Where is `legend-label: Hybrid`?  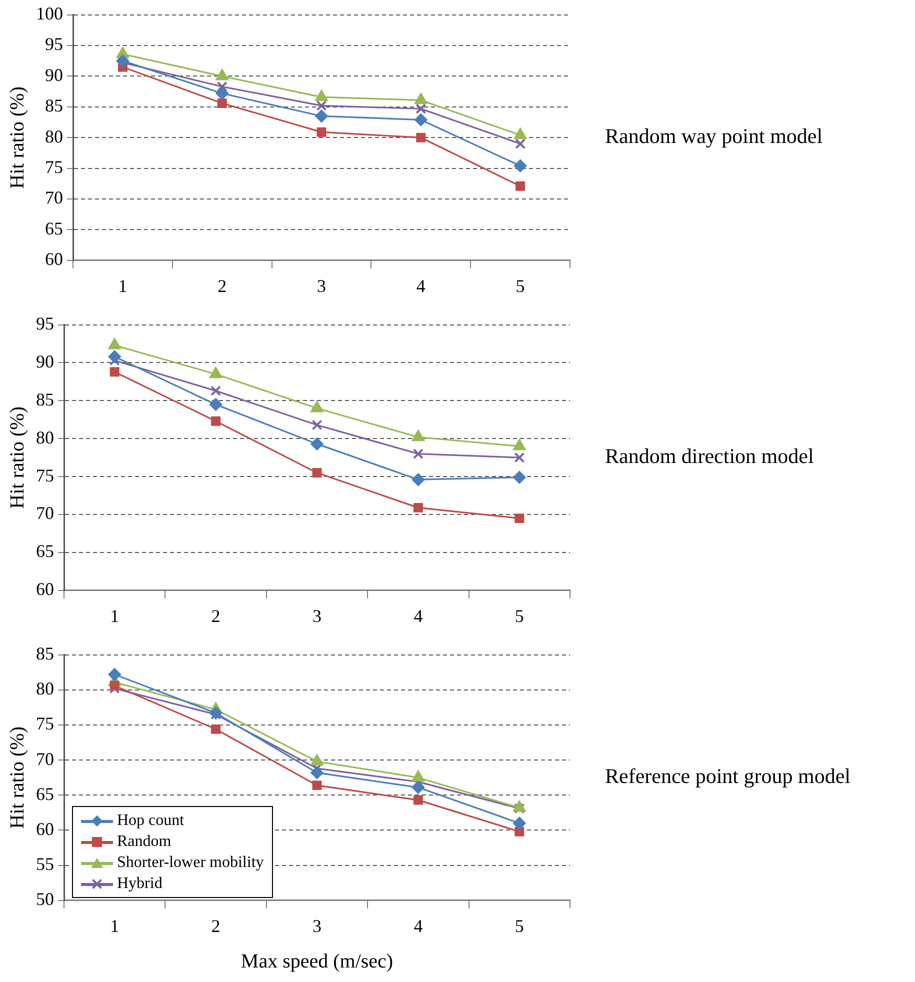 legend-label: Hybrid is located at coordinates (139, 883).